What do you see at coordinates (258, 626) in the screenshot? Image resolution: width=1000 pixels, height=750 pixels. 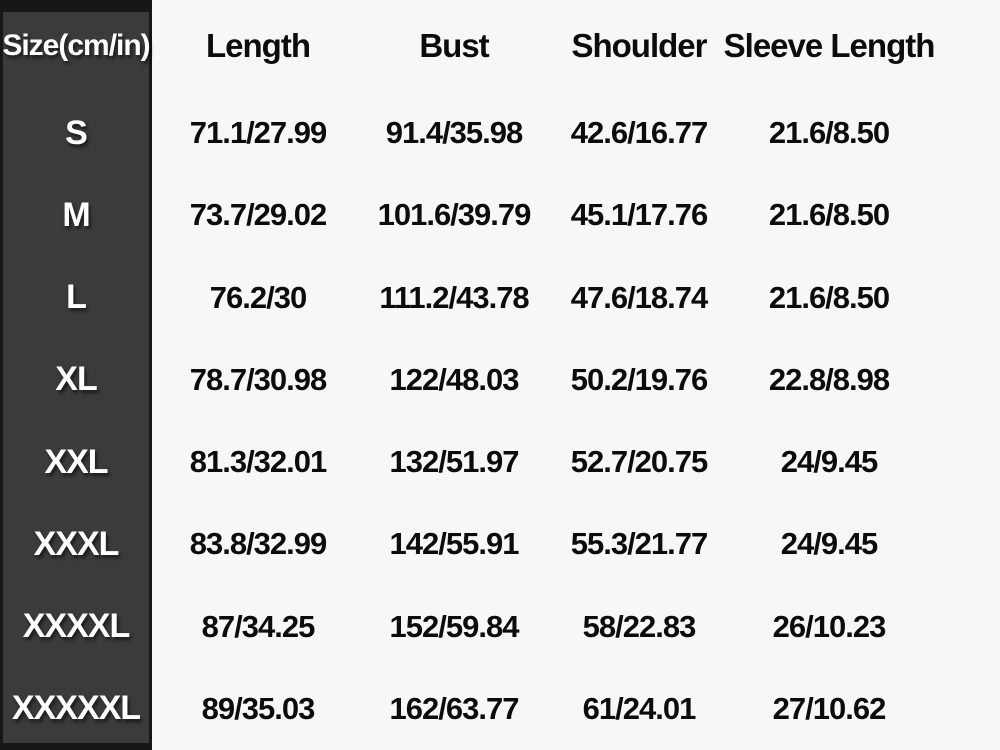 I see `length-value: 87/34.25` at bounding box center [258, 626].